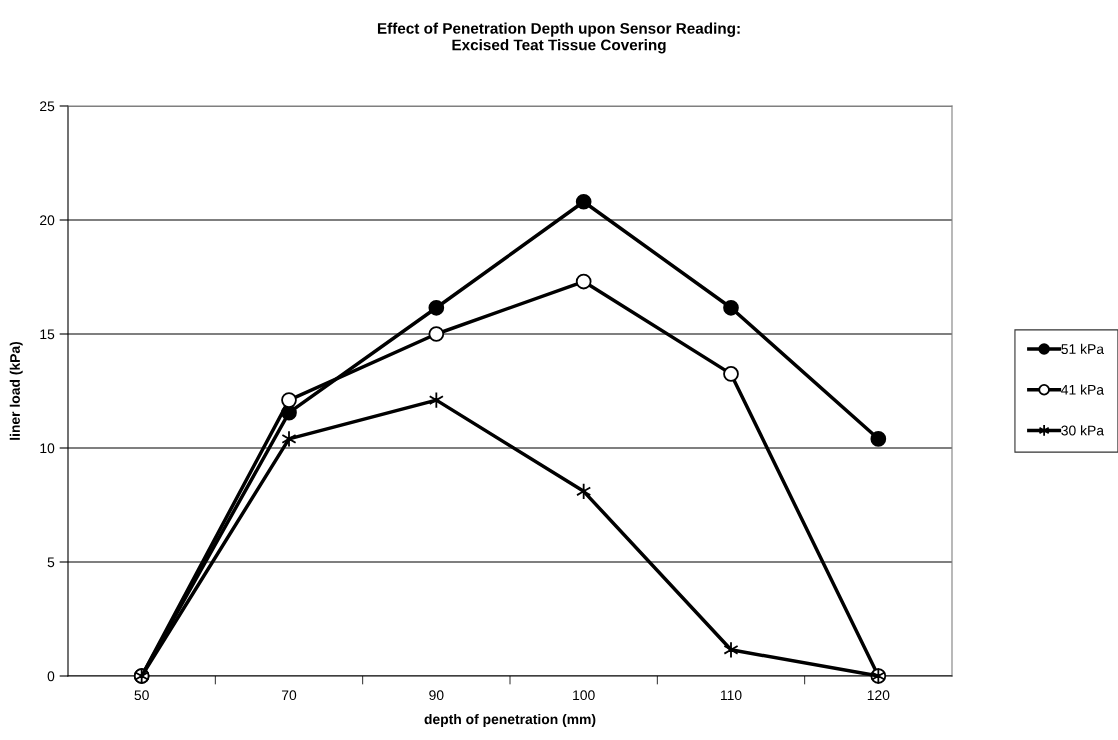 Image resolution: width=1118 pixels, height=740 pixels. What do you see at coordinates (47, 106) in the screenshot?
I see `y-tick-label: 25` at bounding box center [47, 106].